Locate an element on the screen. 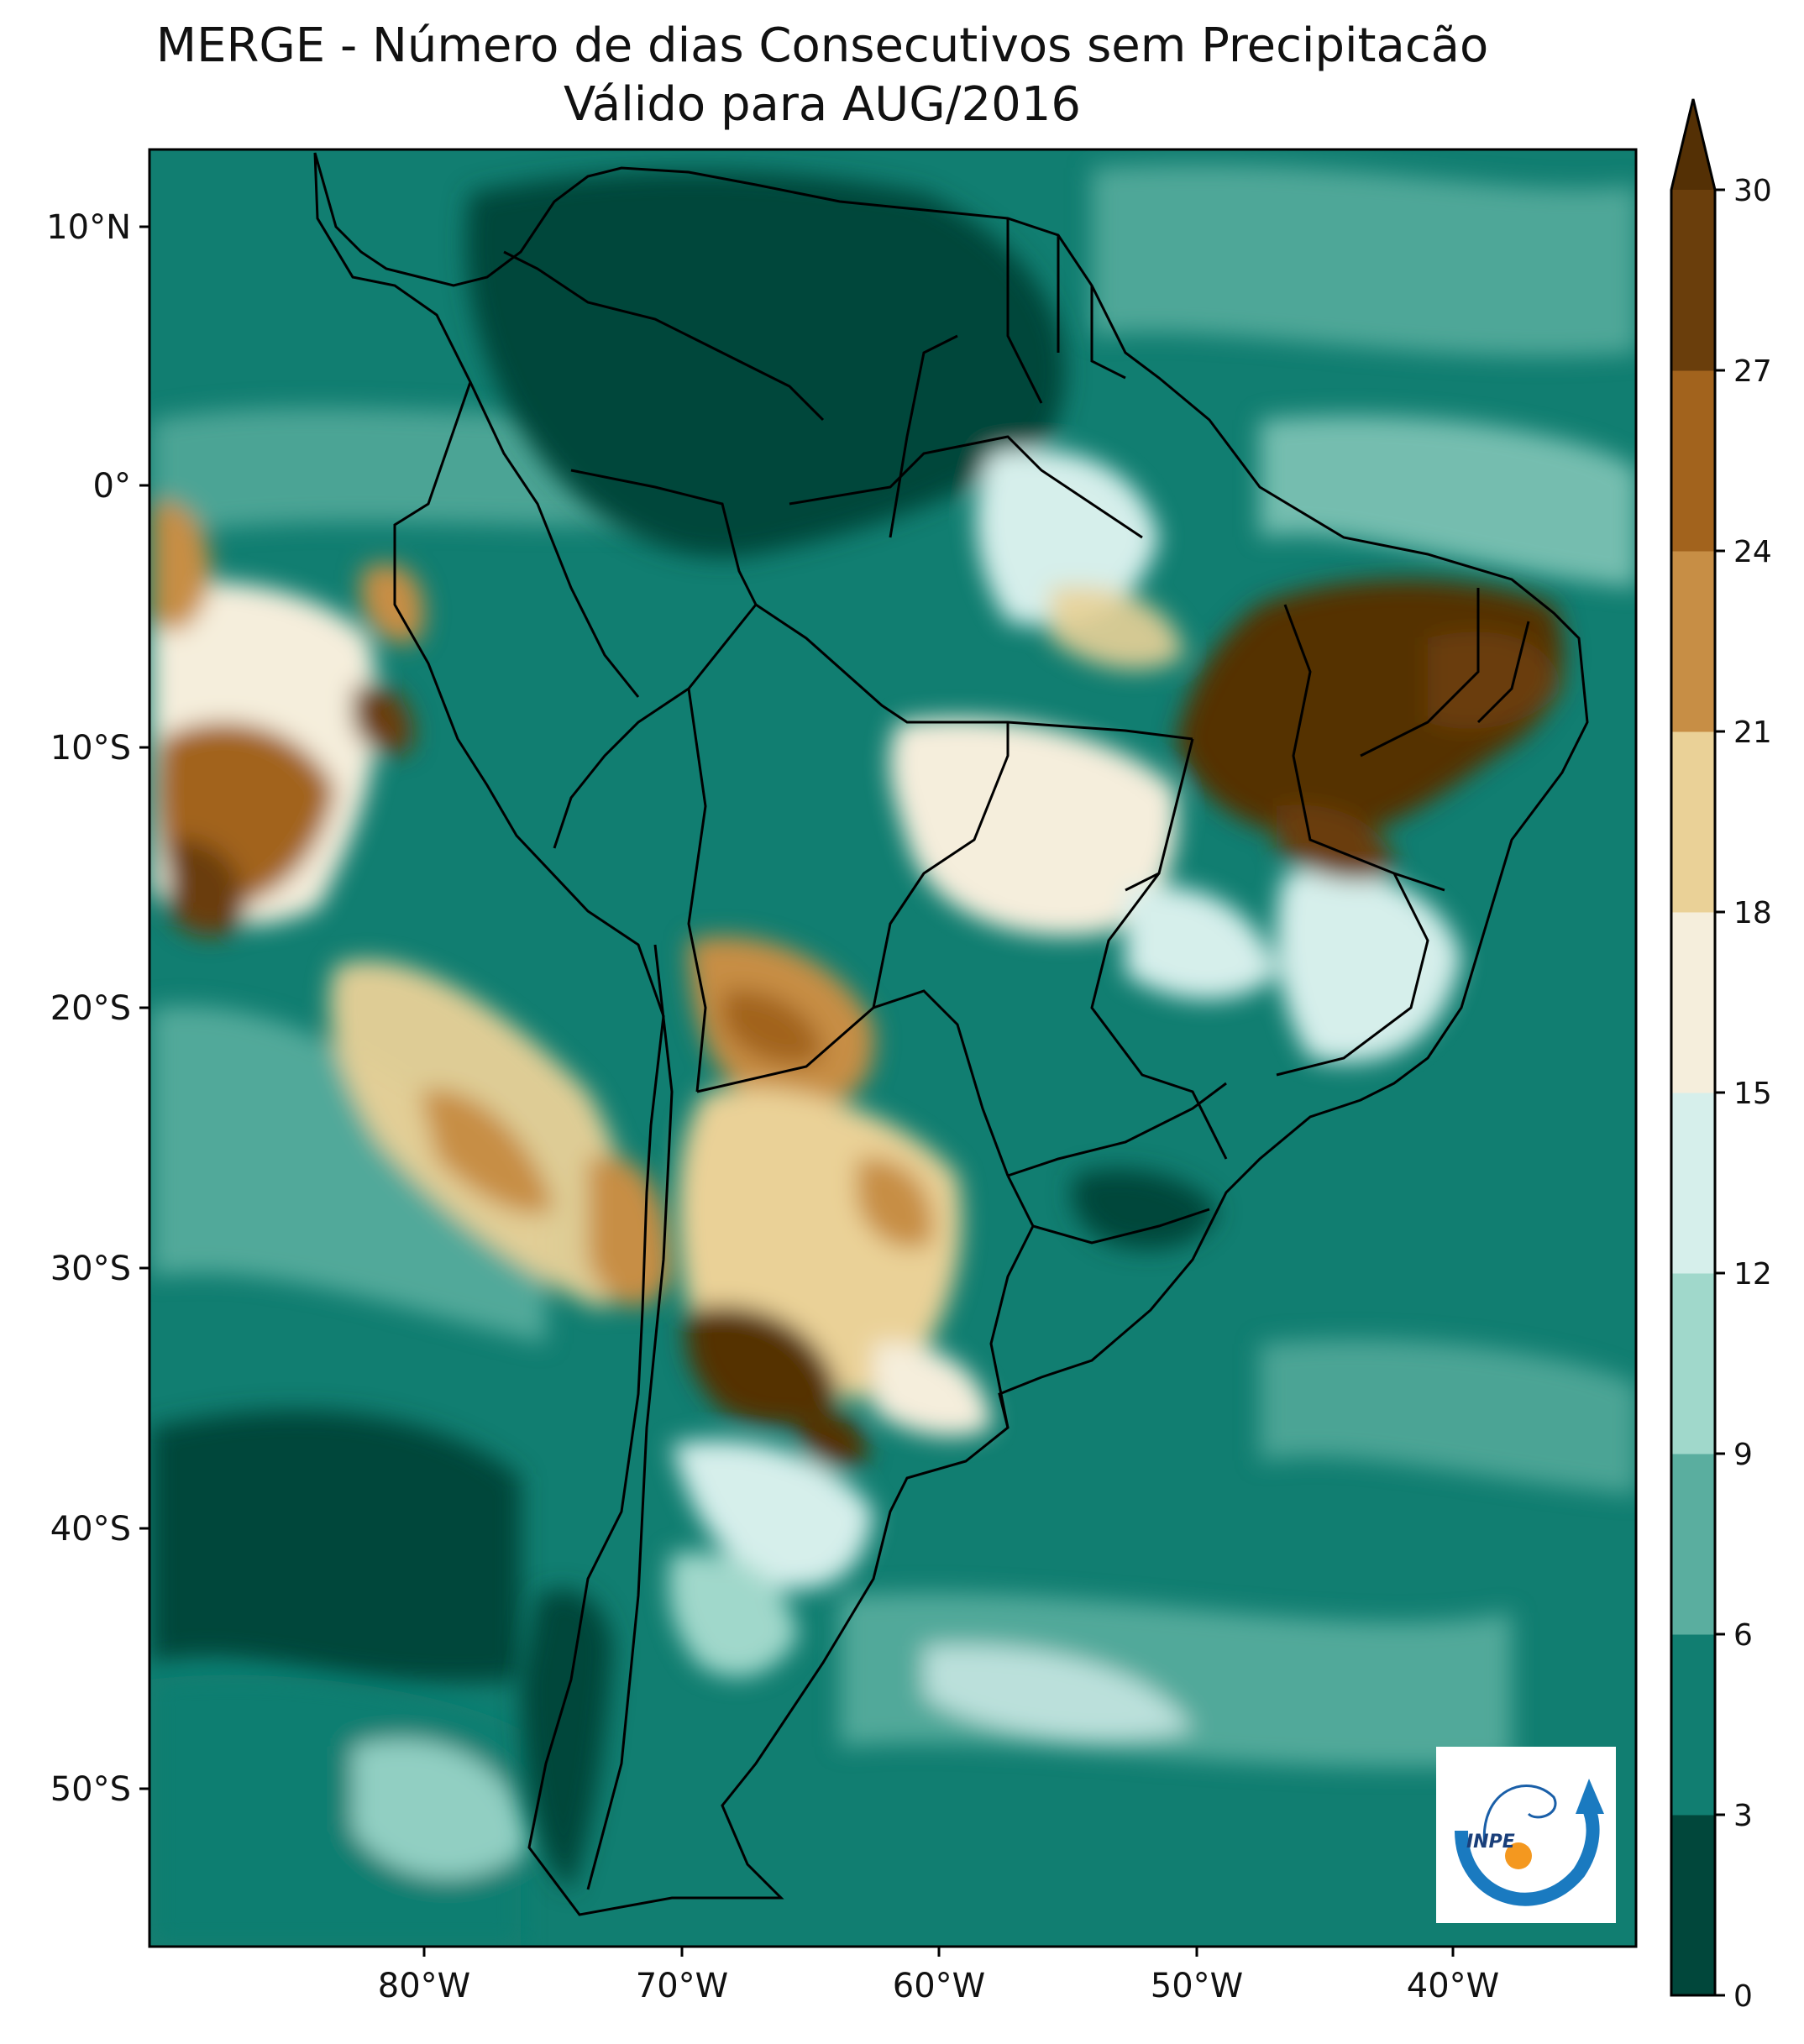 The height and width of the screenshot is (2044, 1804). colorbar-tick-label: 6 is located at coordinates (1743, 1635).